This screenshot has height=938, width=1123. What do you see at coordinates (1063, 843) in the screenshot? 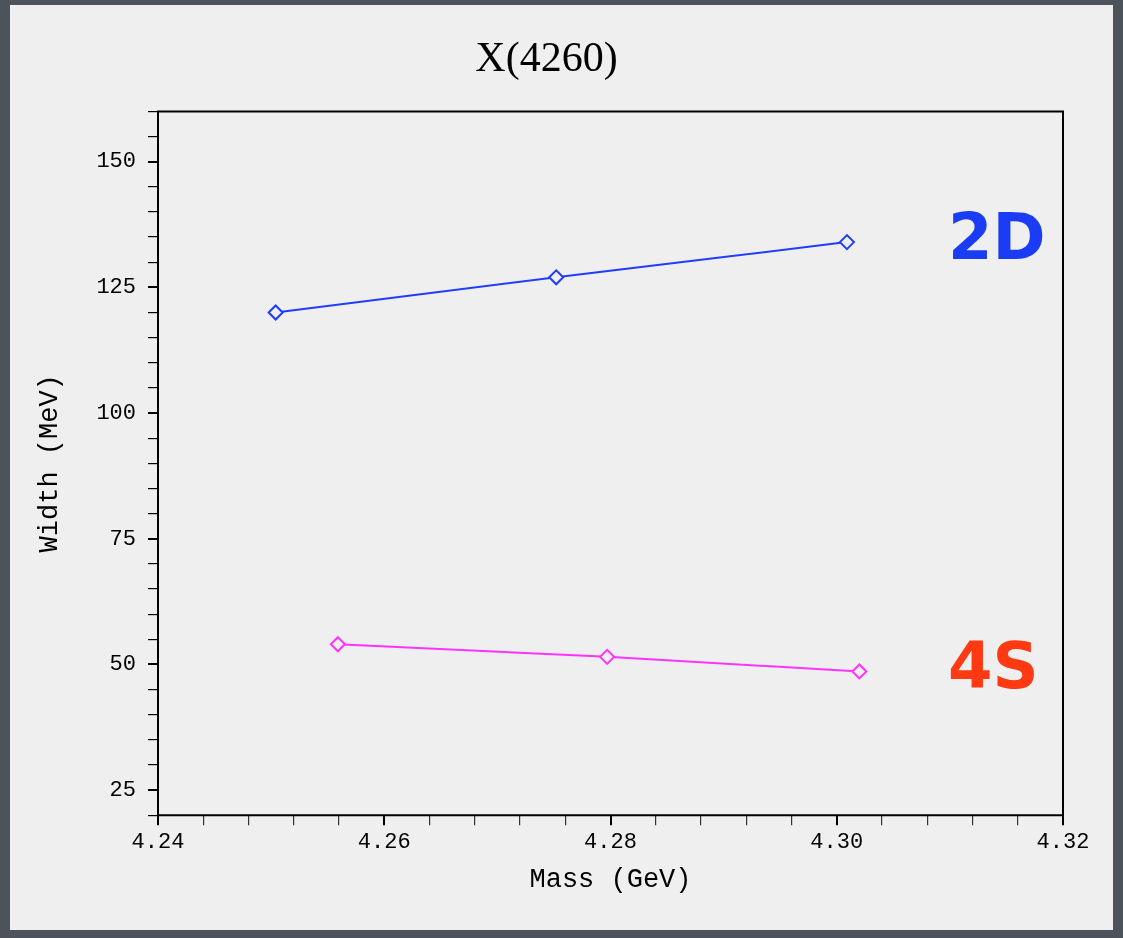
I see `x-tick-label: 4.32` at bounding box center [1063, 843].